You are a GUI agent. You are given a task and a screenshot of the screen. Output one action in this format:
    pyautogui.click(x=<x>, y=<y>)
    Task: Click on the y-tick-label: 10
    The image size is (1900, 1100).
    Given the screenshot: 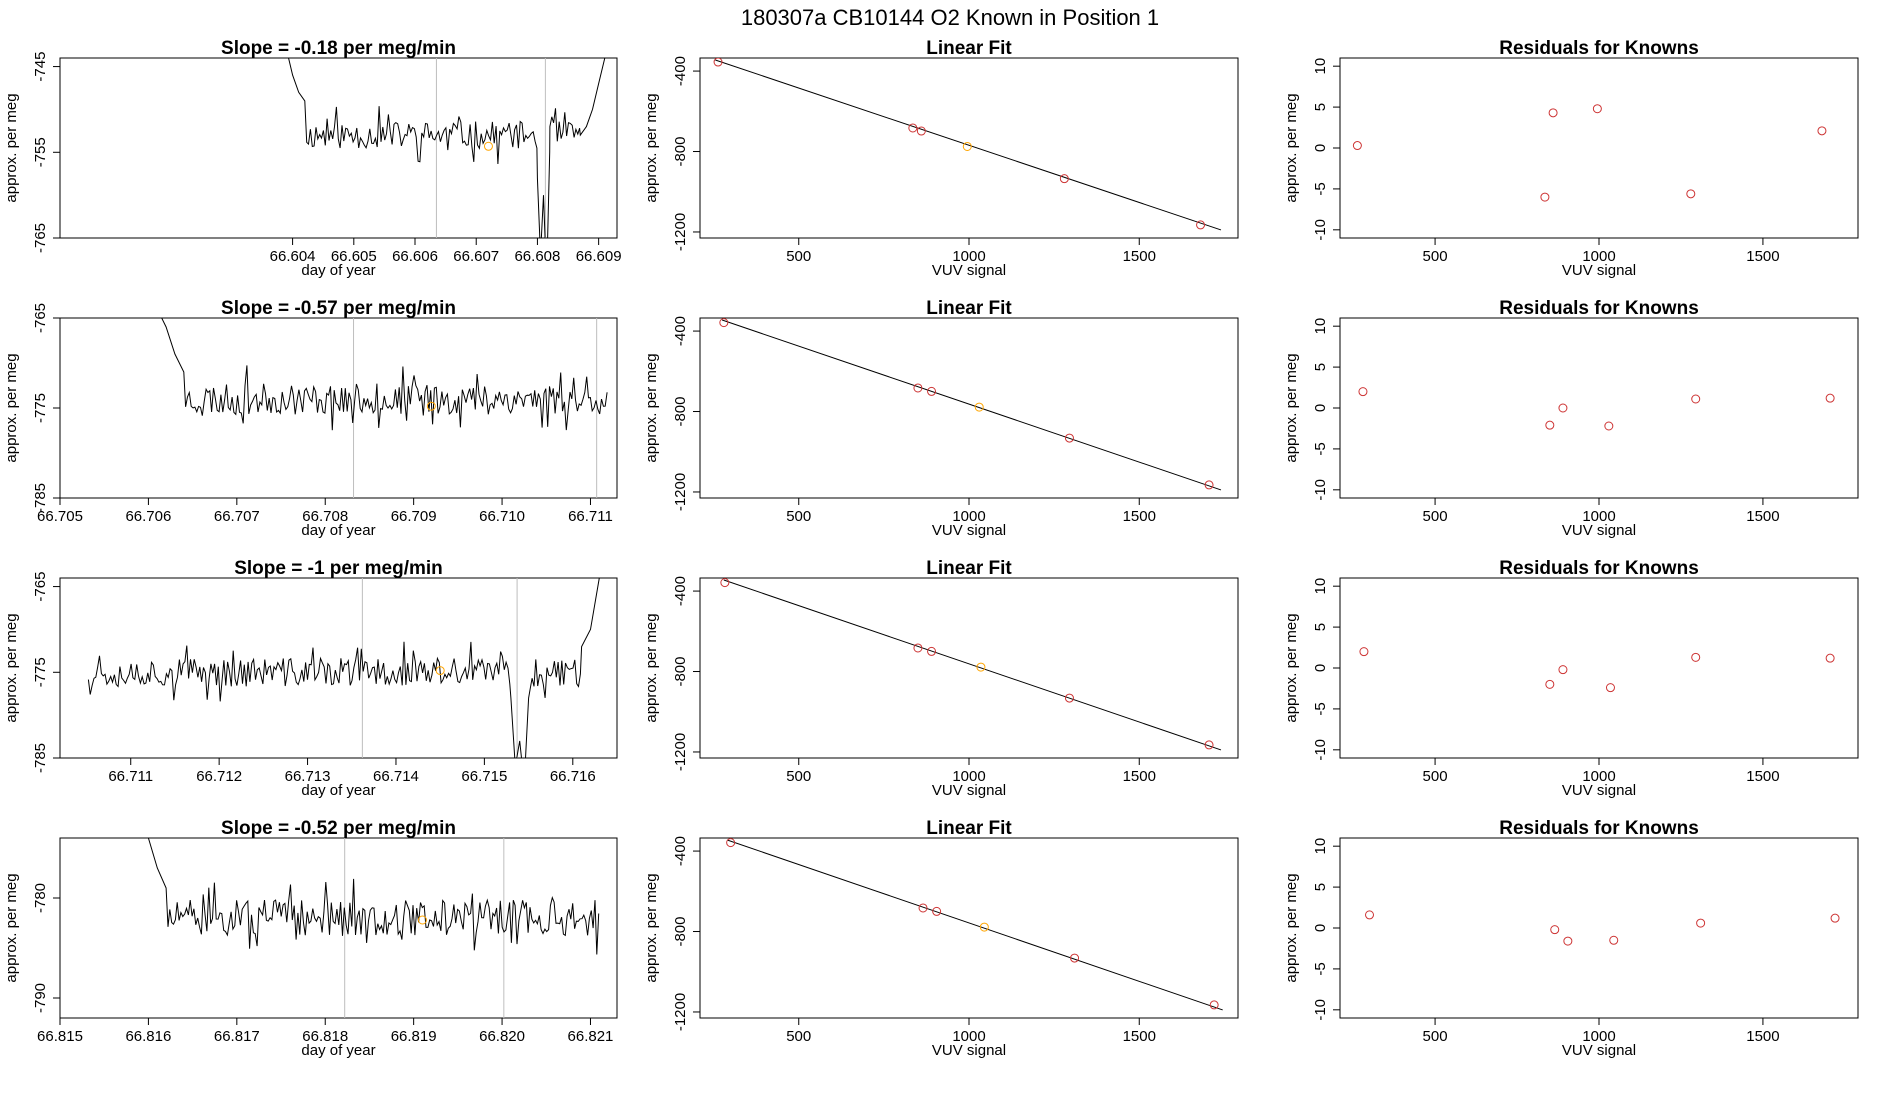 What is the action you would take?
    pyautogui.click(x=1320, y=846)
    